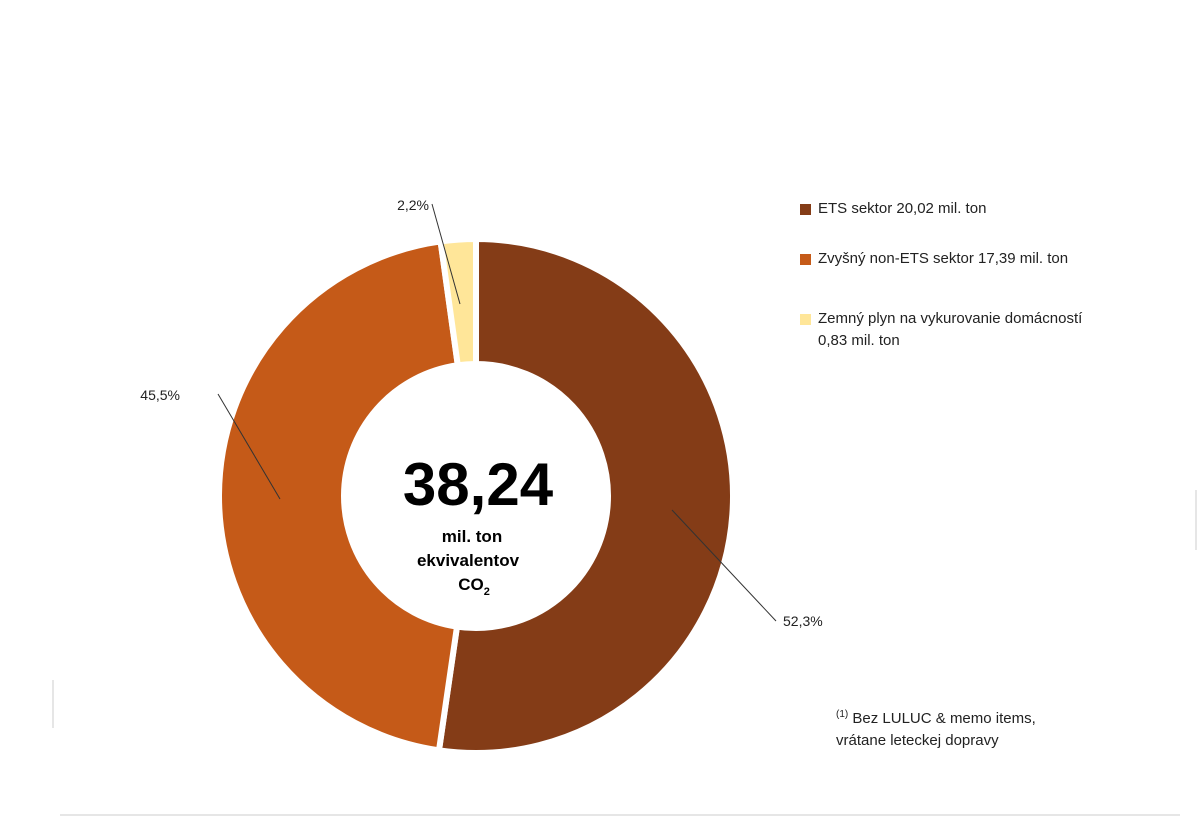 This screenshot has width=1200, height=818. What do you see at coordinates (339, 496) in the screenshot?
I see `slice-non-ets` at bounding box center [339, 496].